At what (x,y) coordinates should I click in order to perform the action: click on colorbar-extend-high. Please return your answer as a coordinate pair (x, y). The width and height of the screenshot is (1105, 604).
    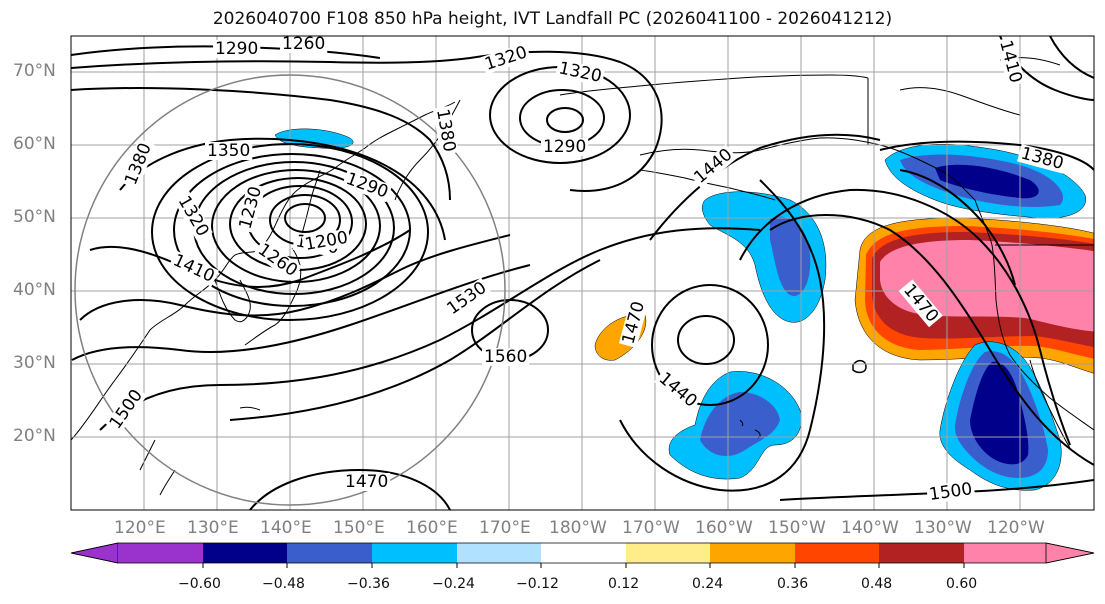
    Looking at the image, I should click on (1070, 553).